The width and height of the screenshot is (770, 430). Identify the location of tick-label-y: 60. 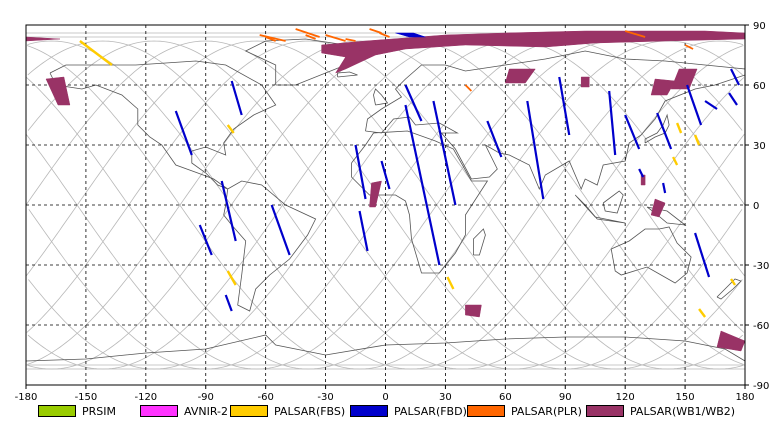
(759, 86).